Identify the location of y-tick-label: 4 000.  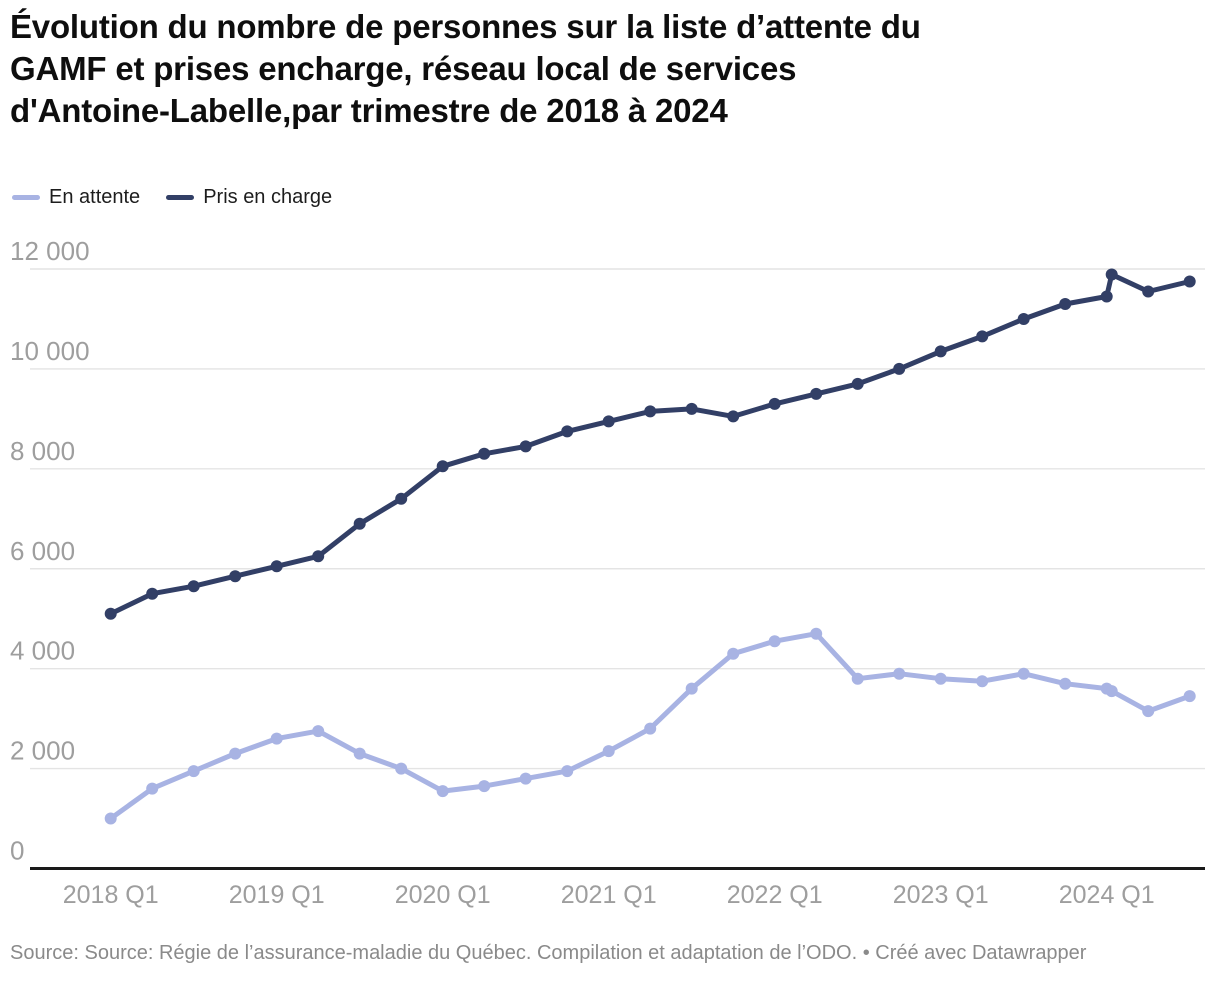
(42, 651).